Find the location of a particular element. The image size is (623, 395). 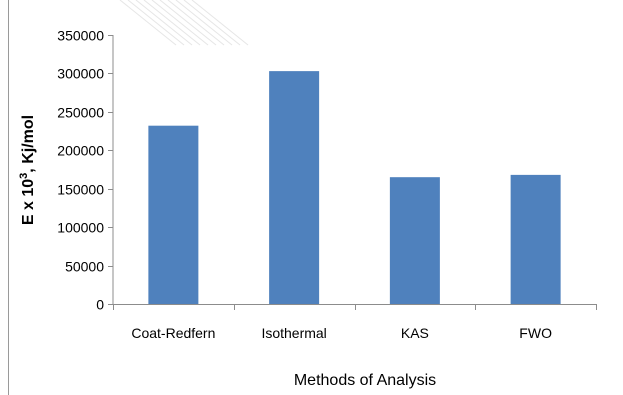

bar-kas is located at coordinates (414, 240).